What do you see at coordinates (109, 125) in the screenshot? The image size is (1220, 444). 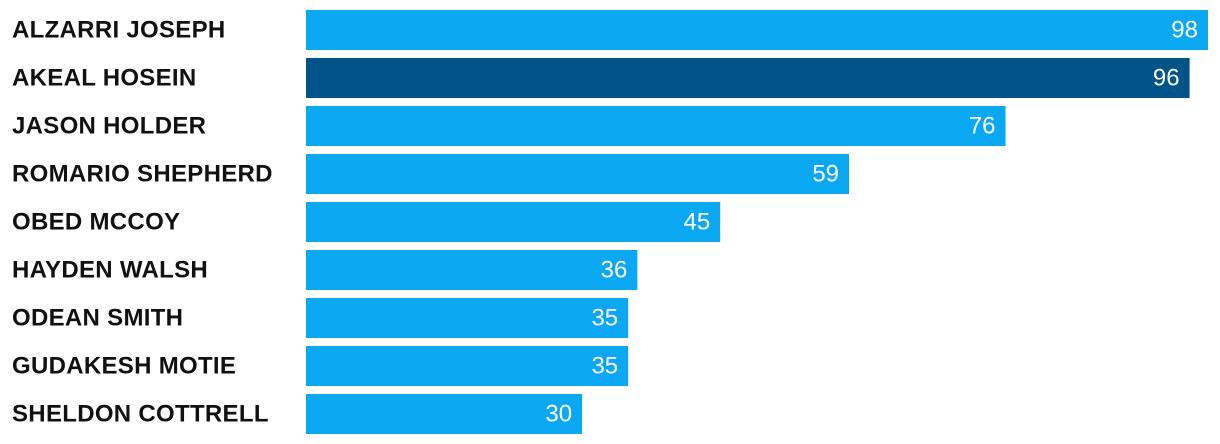 I see `category-label: JASON HOLDER` at bounding box center [109, 125].